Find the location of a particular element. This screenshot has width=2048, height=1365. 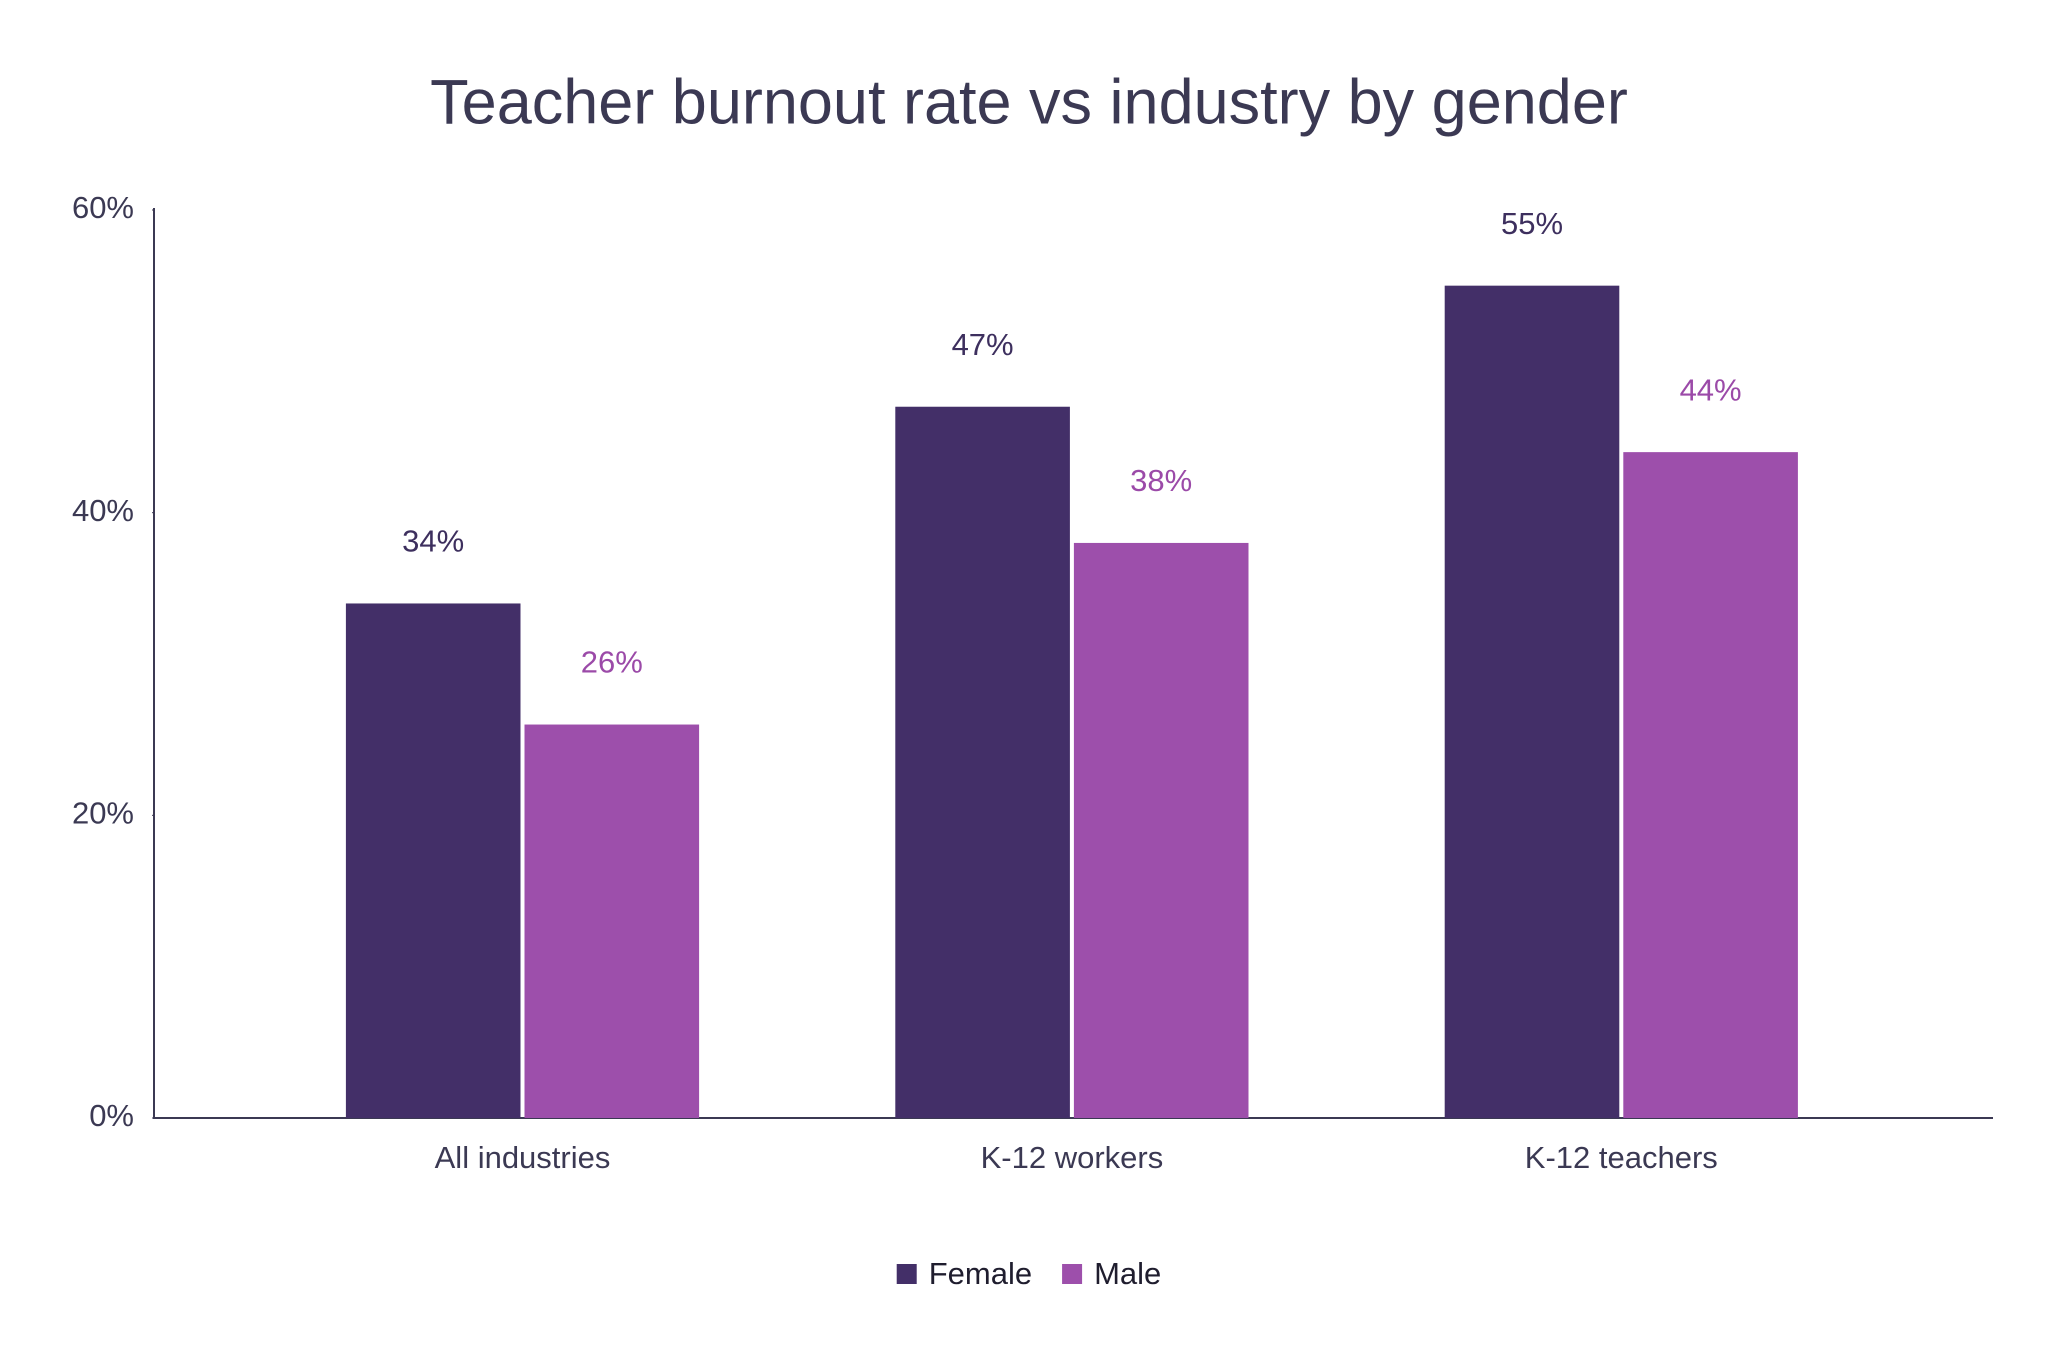

x-tick-label: All industries is located at coordinates (523, 1157).